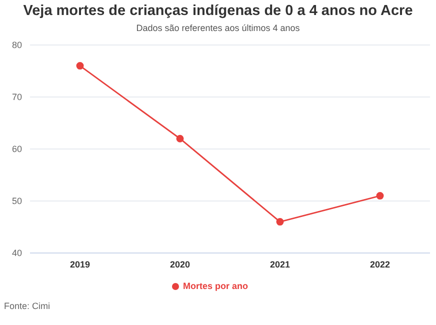 This screenshot has height=325, width=436. What do you see at coordinates (17, 97) in the screenshot?
I see `y-tick-label: 70` at bounding box center [17, 97].